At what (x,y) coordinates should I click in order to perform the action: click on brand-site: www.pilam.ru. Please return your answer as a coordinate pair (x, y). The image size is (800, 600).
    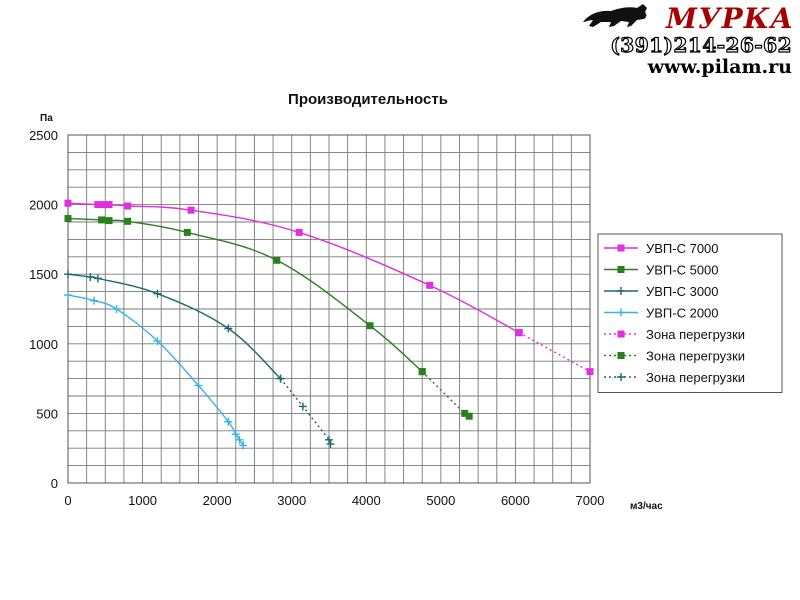
    Looking at the image, I should click on (719, 67).